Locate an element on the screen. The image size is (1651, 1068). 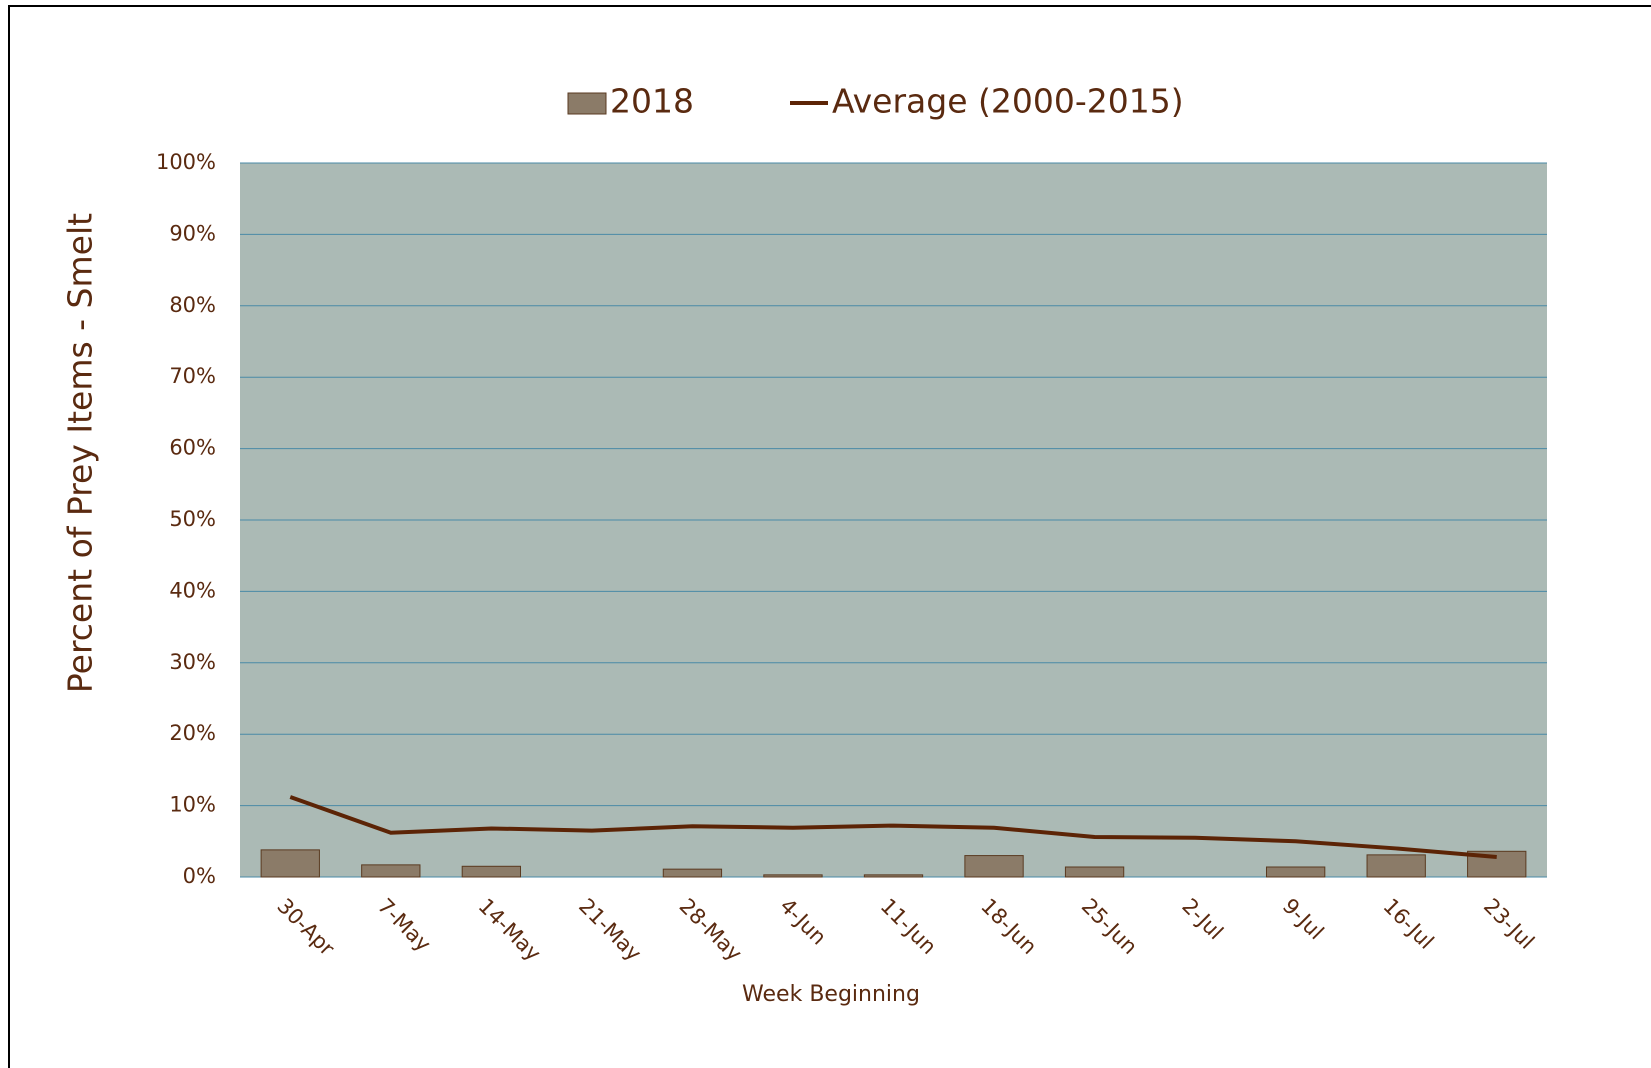
legend-label: Average (2000-2015) is located at coordinates (1008, 101).